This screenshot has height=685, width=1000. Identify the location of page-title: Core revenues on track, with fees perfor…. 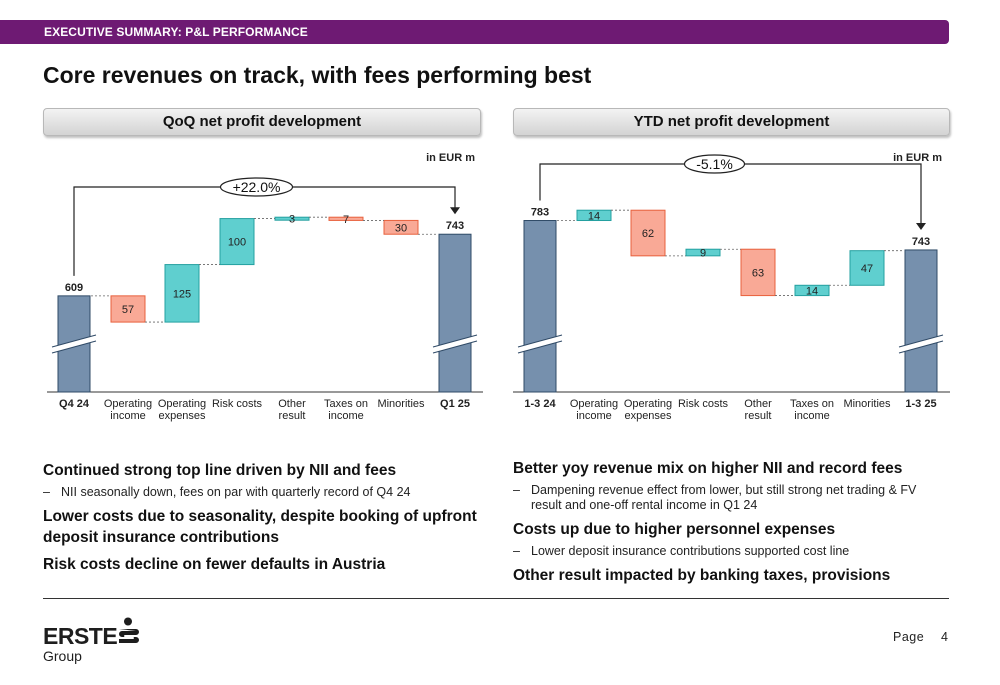
(317, 75).